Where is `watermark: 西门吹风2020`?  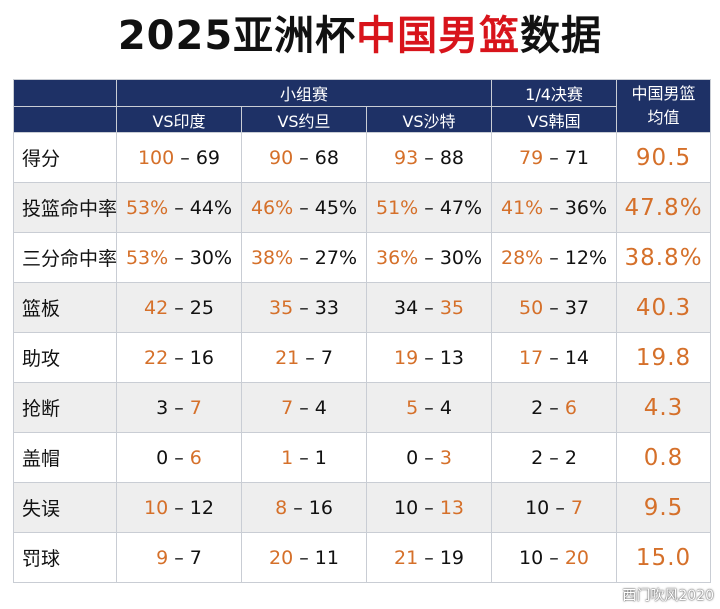 watermark: 西门吹风2020 is located at coordinates (668, 596).